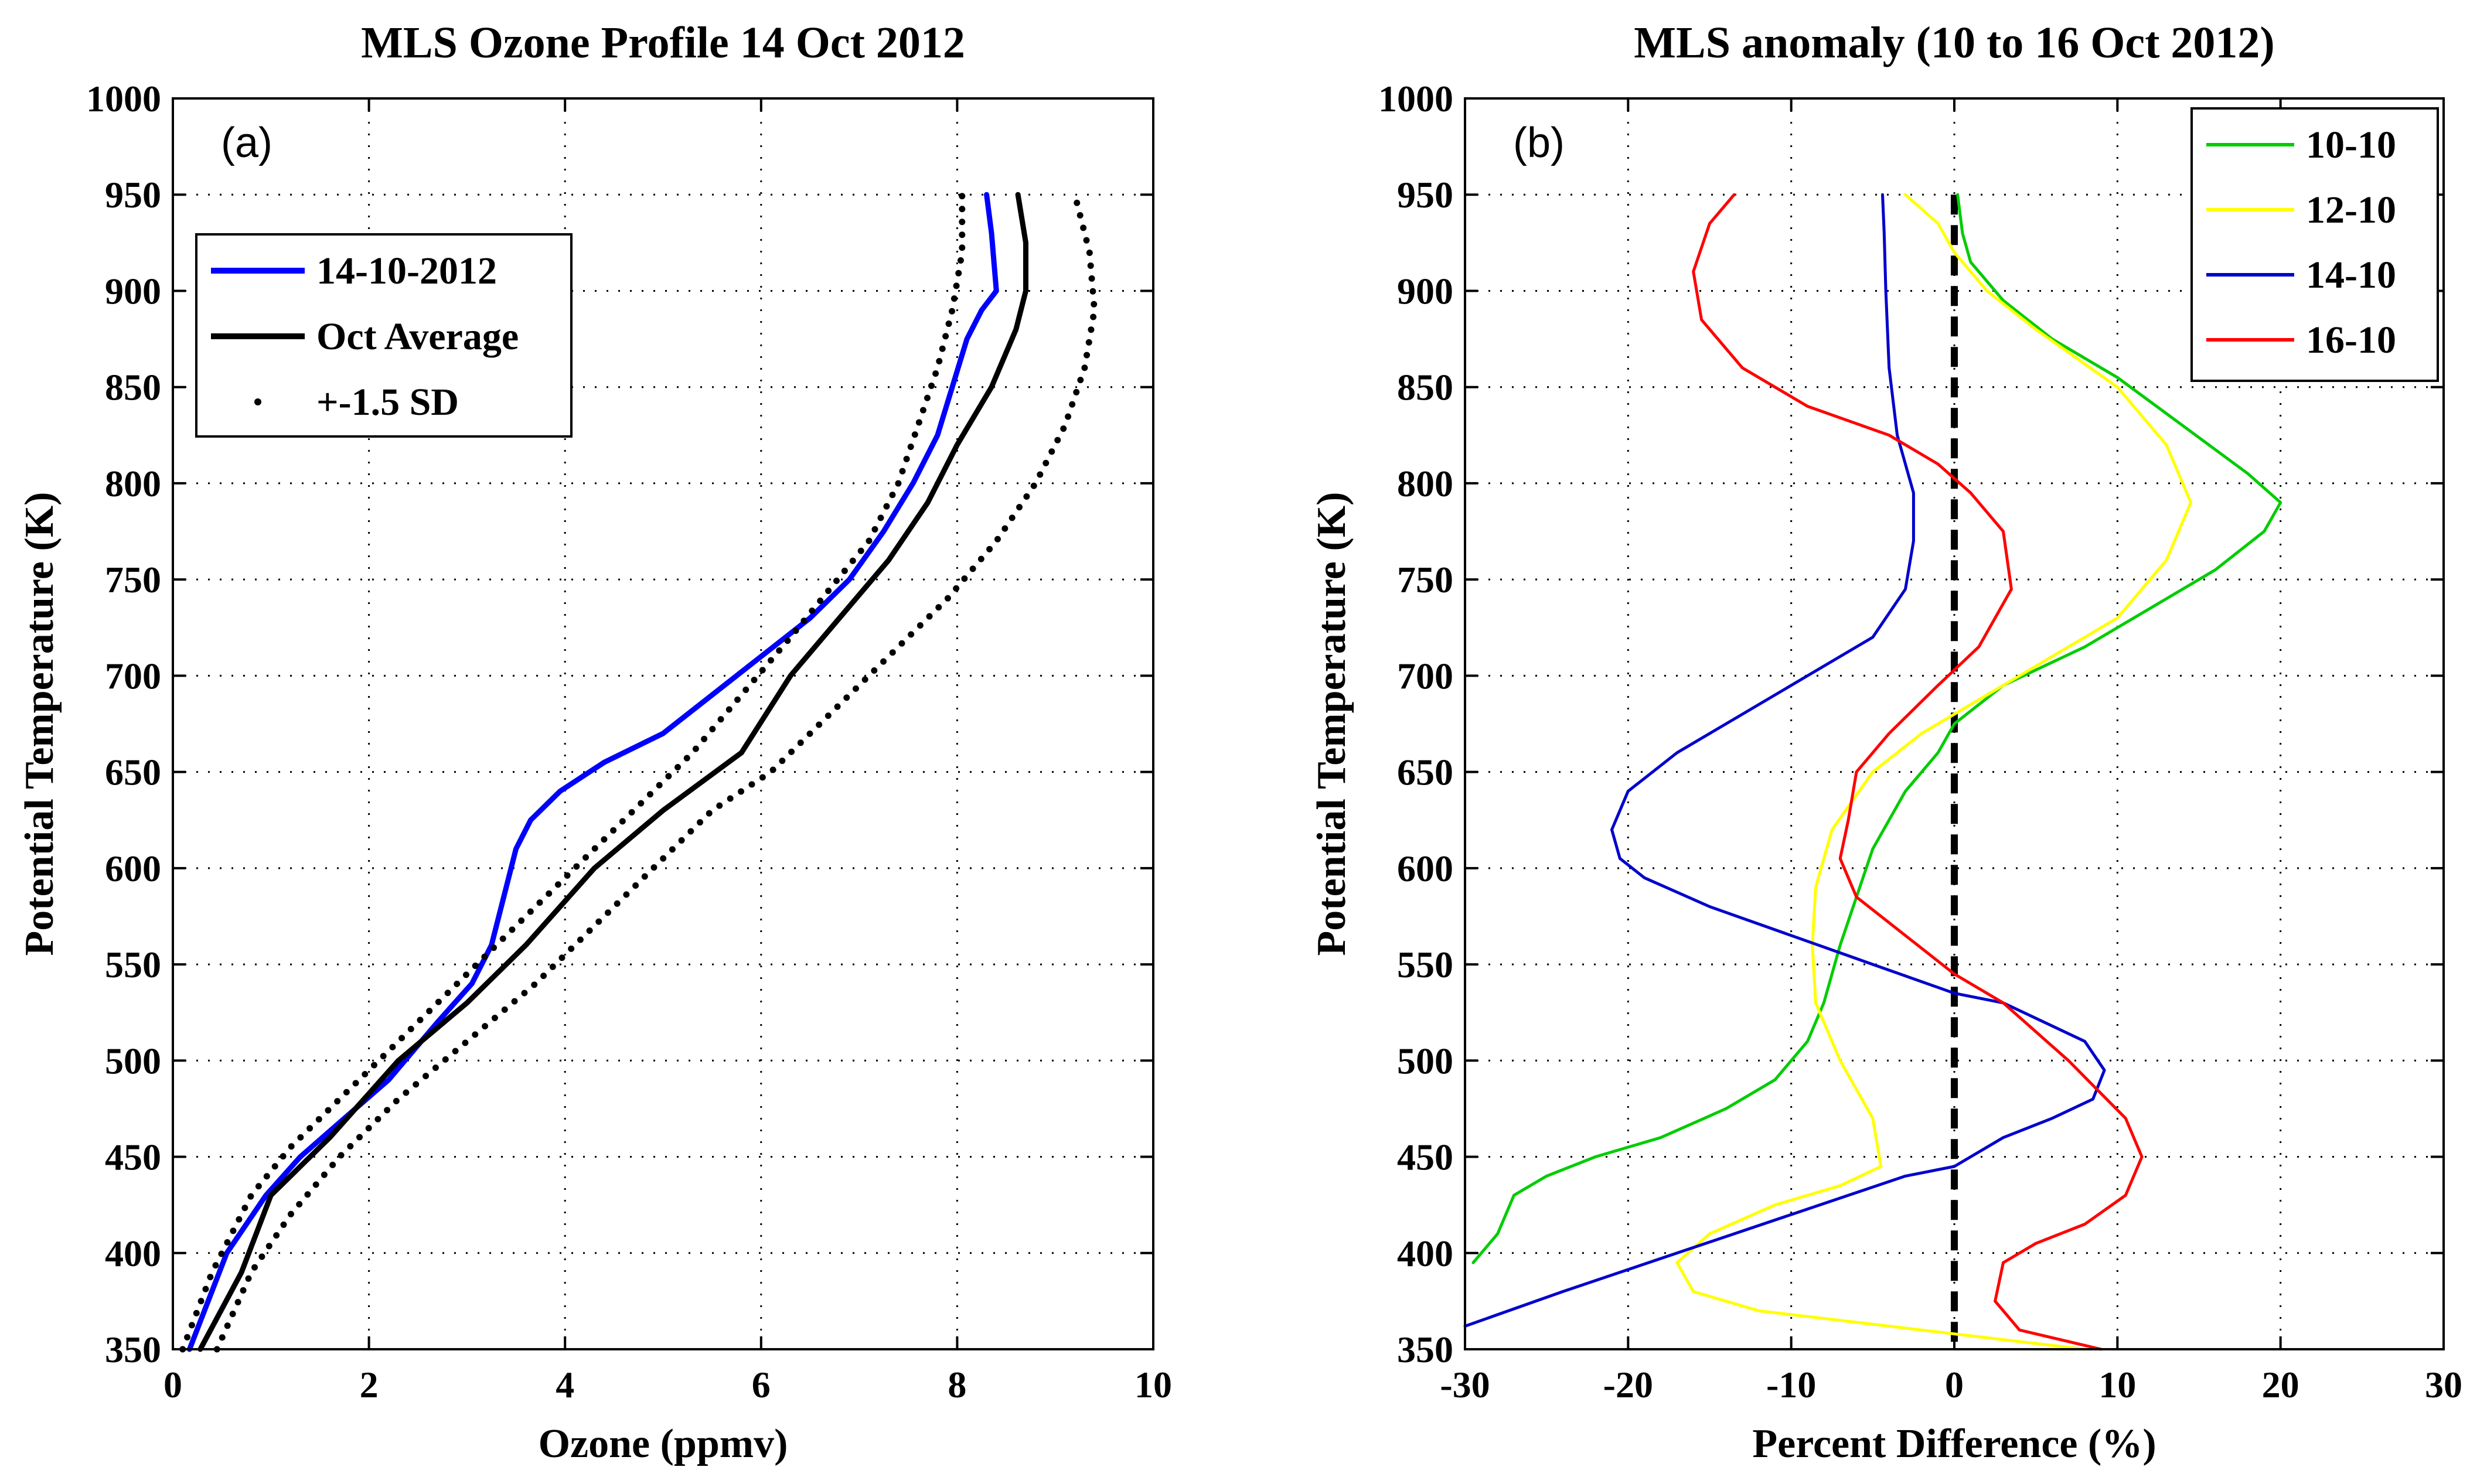 Image resolution: width=2470 pixels, height=1484 pixels. What do you see at coordinates (388, 402) in the screenshot?
I see `legend-label: +-1.5 SD` at bounding box center [388, 402].